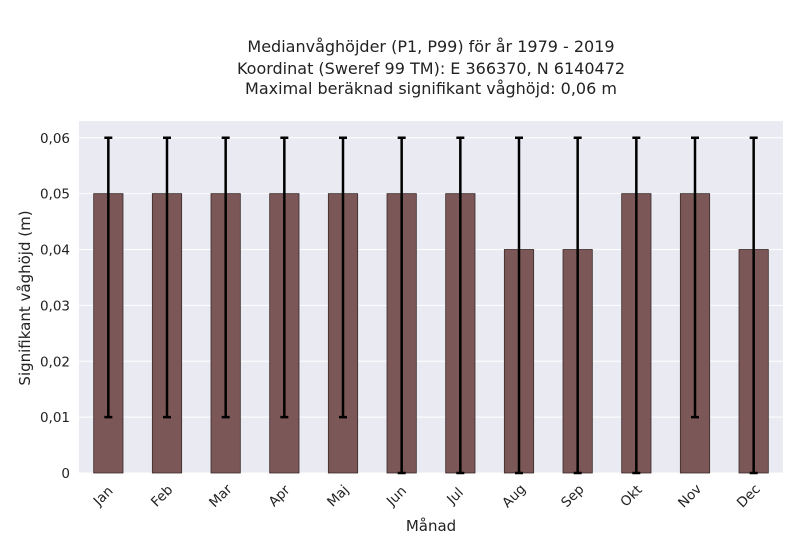 The width and height of the screenshot is (800, 550). Describe the element at coordinates (431, 526) in the screenshot. I see `x-axis-label: Månad` at that location.